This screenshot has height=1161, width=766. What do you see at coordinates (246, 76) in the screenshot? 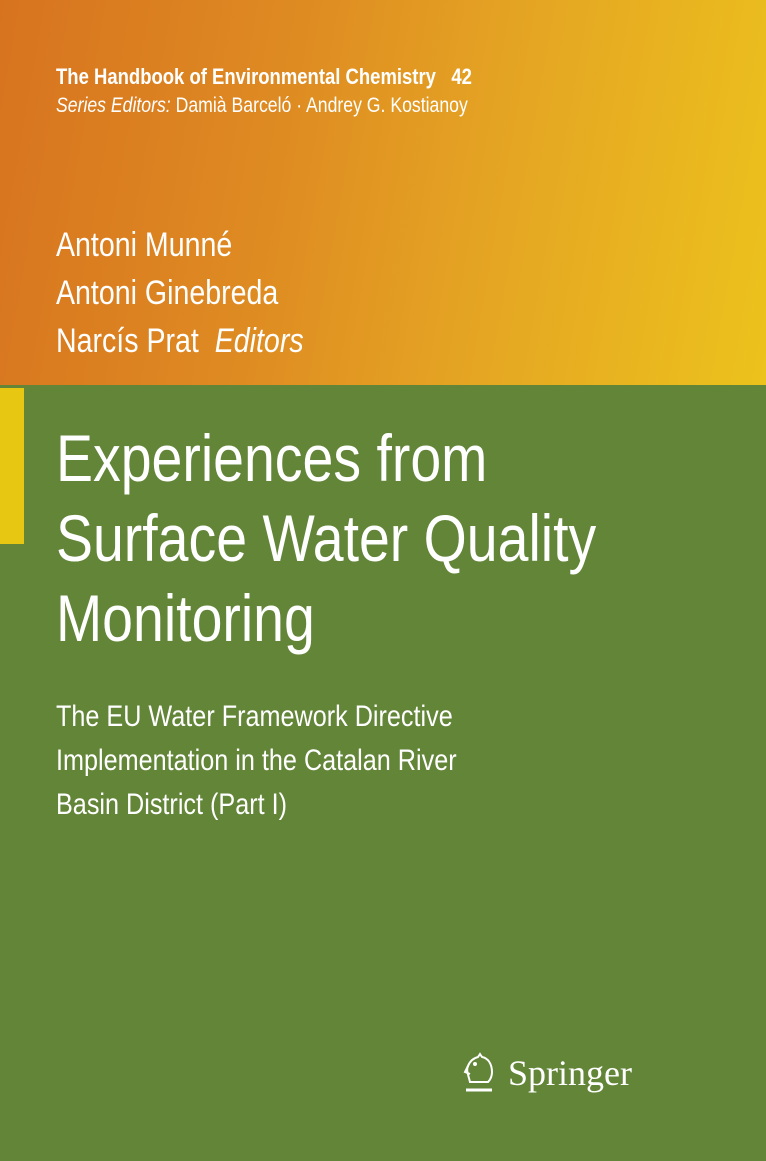
I see `series-name: The Handbook of Environmental Chemistry` at bounding box center [246, 76].